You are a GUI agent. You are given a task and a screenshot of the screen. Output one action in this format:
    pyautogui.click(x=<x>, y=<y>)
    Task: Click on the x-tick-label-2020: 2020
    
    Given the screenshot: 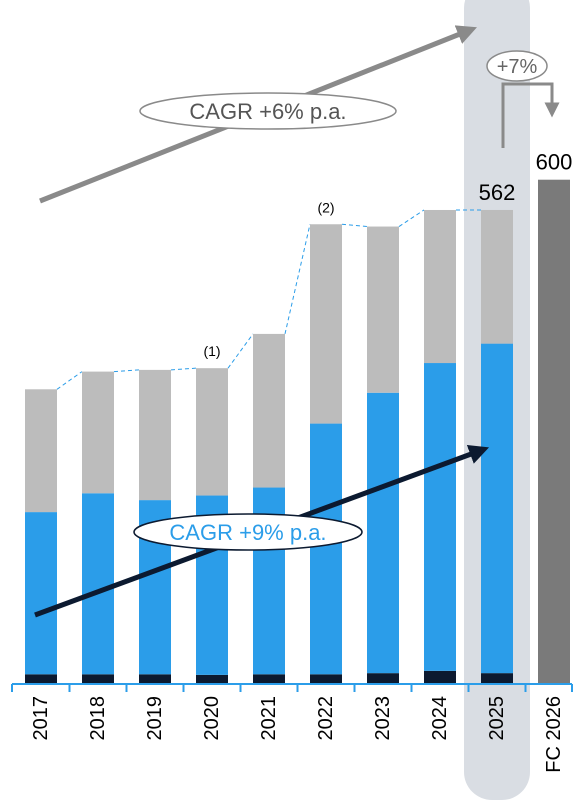 What is the action you would take?
    pyautogui.click(x=212, y=718)
    